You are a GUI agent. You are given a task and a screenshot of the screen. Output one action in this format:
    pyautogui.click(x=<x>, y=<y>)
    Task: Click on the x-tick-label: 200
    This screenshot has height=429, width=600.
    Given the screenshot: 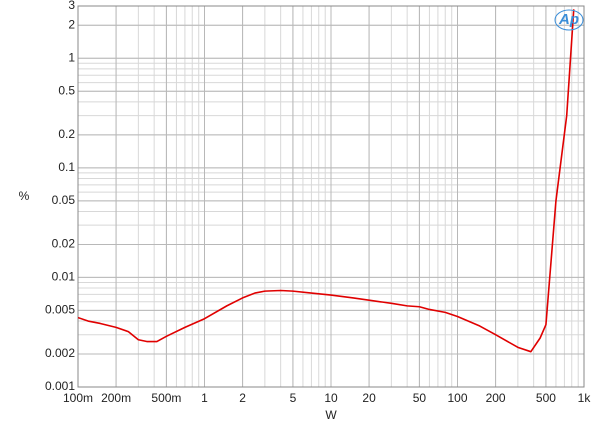 What is the action you would take?
    pyautogui.click(x=496, y=398)
    